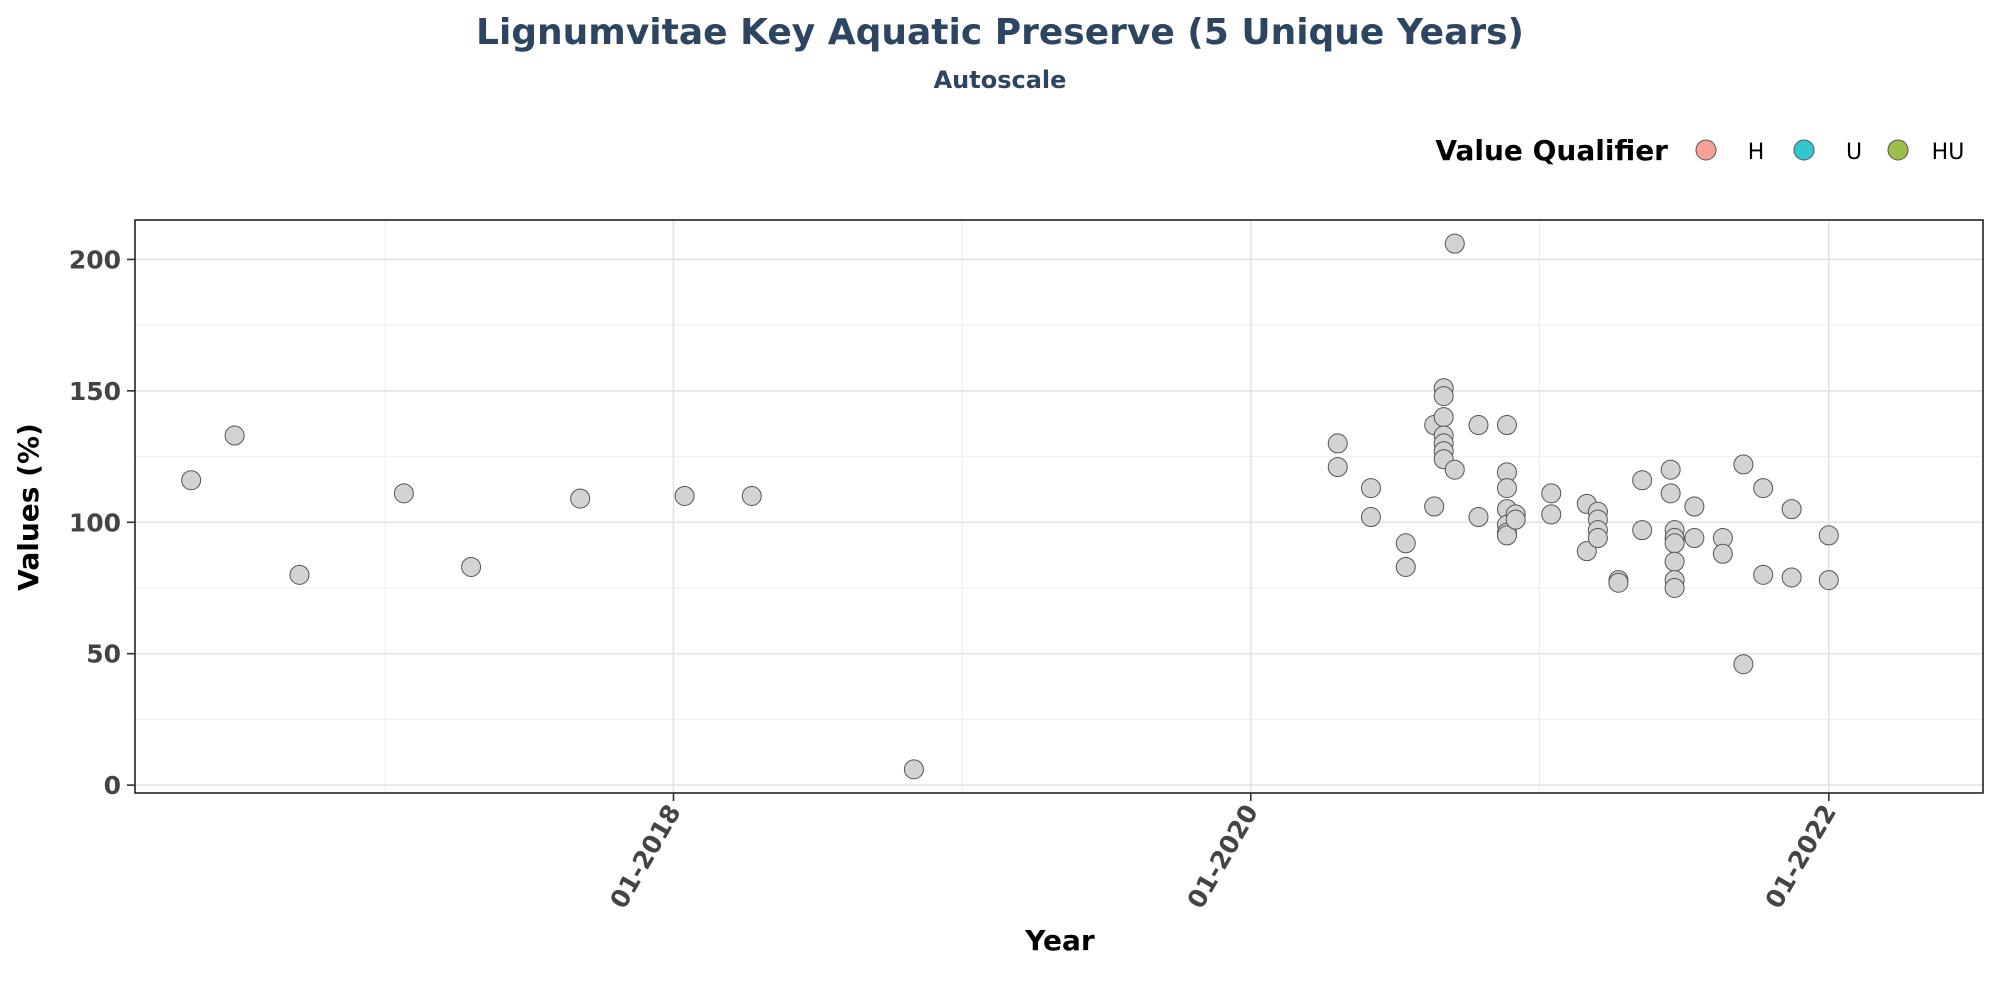 The width and height of the screenshot is (2000, 1000). What do you see at coordinates (28, 507) in the screenshot?
I see `y-axis-title: Values (%)` at bounding box center [28, 507].